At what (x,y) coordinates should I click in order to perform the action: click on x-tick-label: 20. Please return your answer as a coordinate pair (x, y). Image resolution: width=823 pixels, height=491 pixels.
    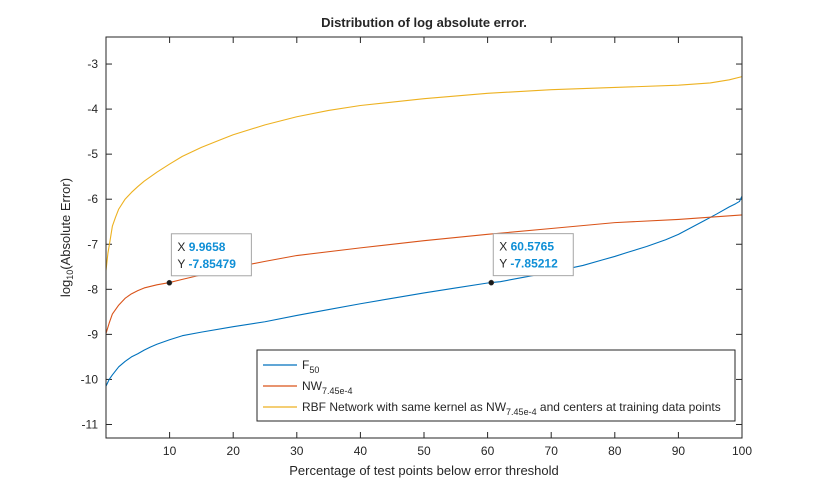
    Looking at the image, I should click on (234, 451).